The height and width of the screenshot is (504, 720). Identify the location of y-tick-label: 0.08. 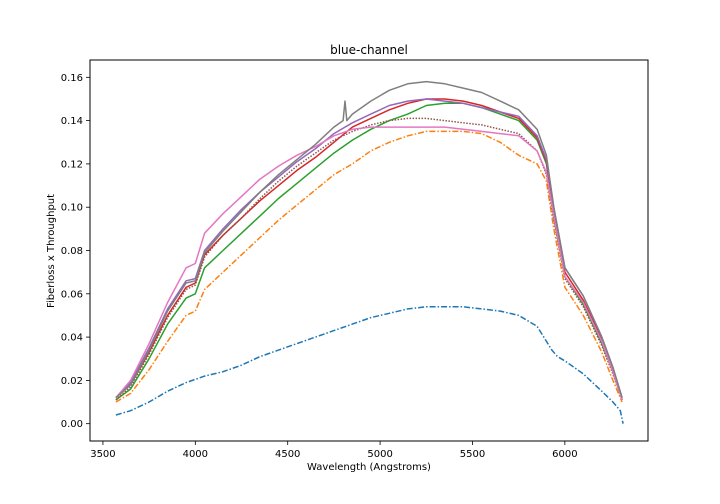
(72, 251).